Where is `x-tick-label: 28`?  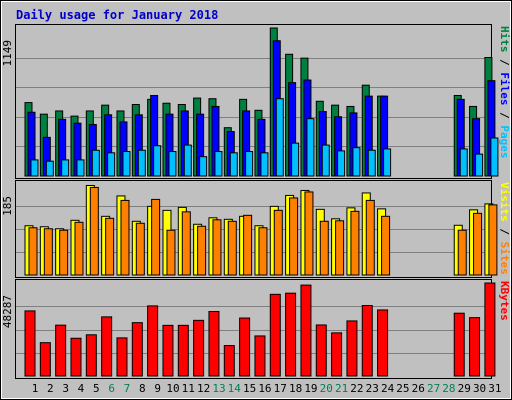
x-tick-label: 28 is located at coordinates (448, 388).